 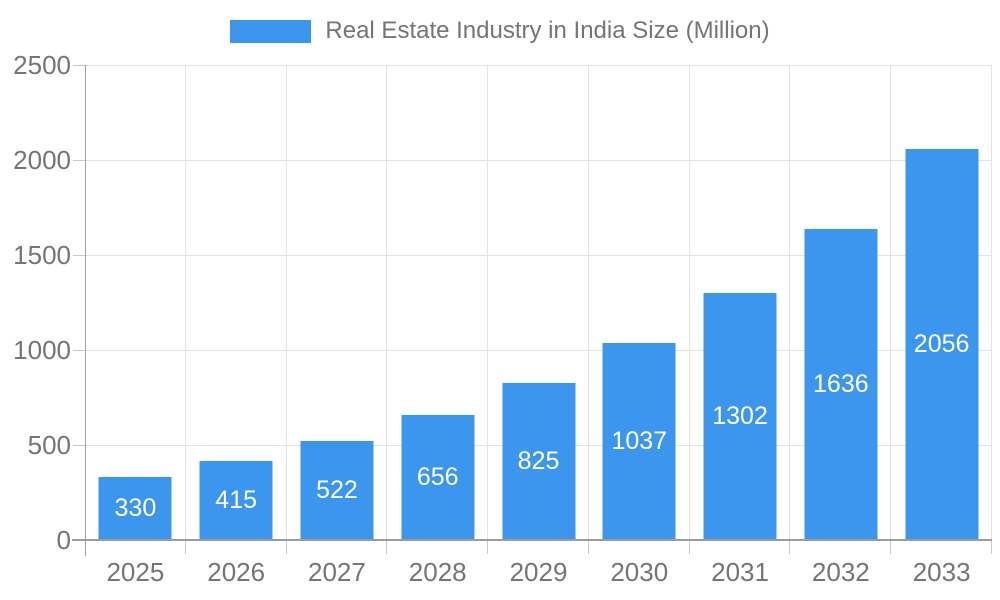 What do you see at coordinates (42, 255) in the screenshot?
I see `y-tick-label: 1500` at bounding box center [42, 255].